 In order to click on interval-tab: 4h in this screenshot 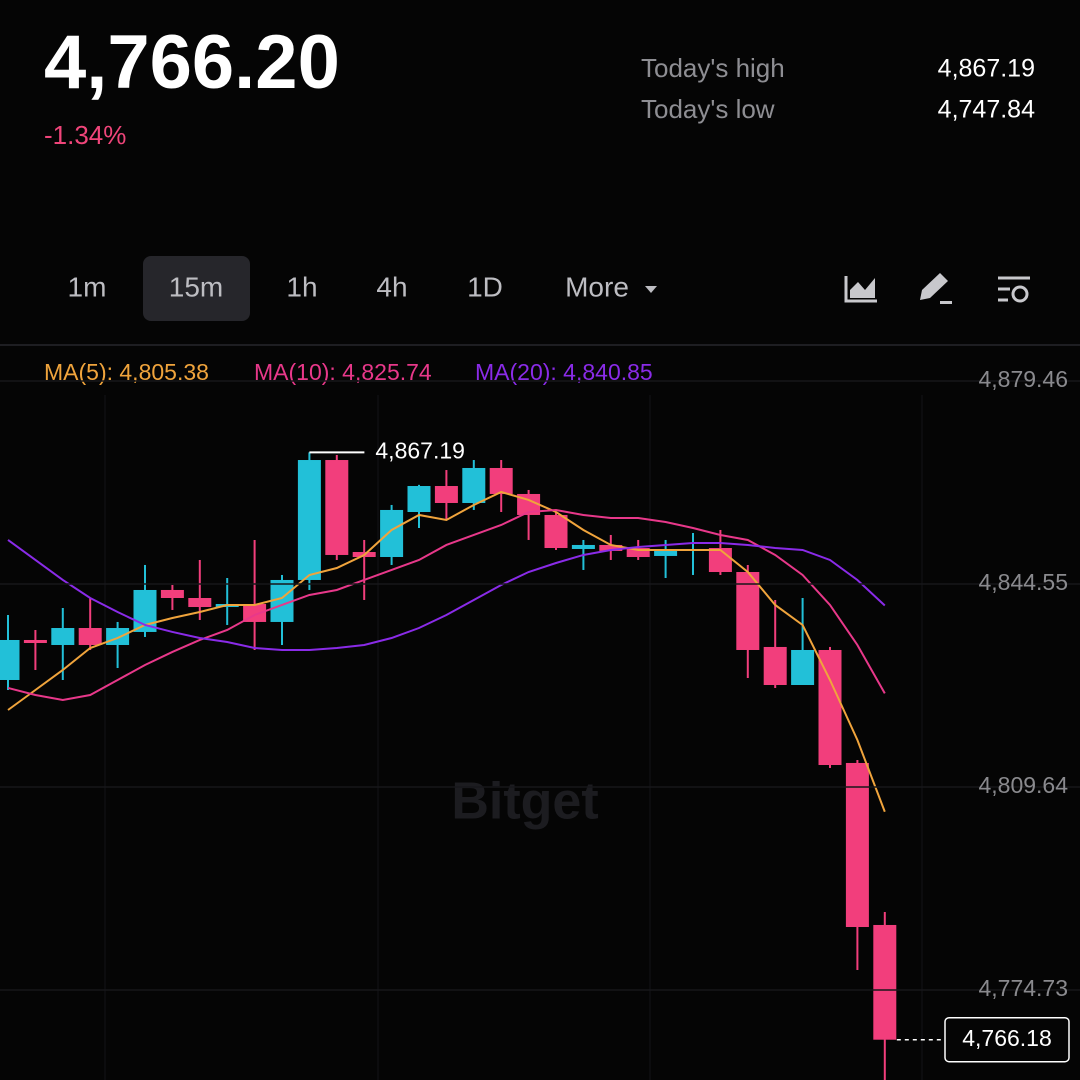, I will do `click(391, 286)`.